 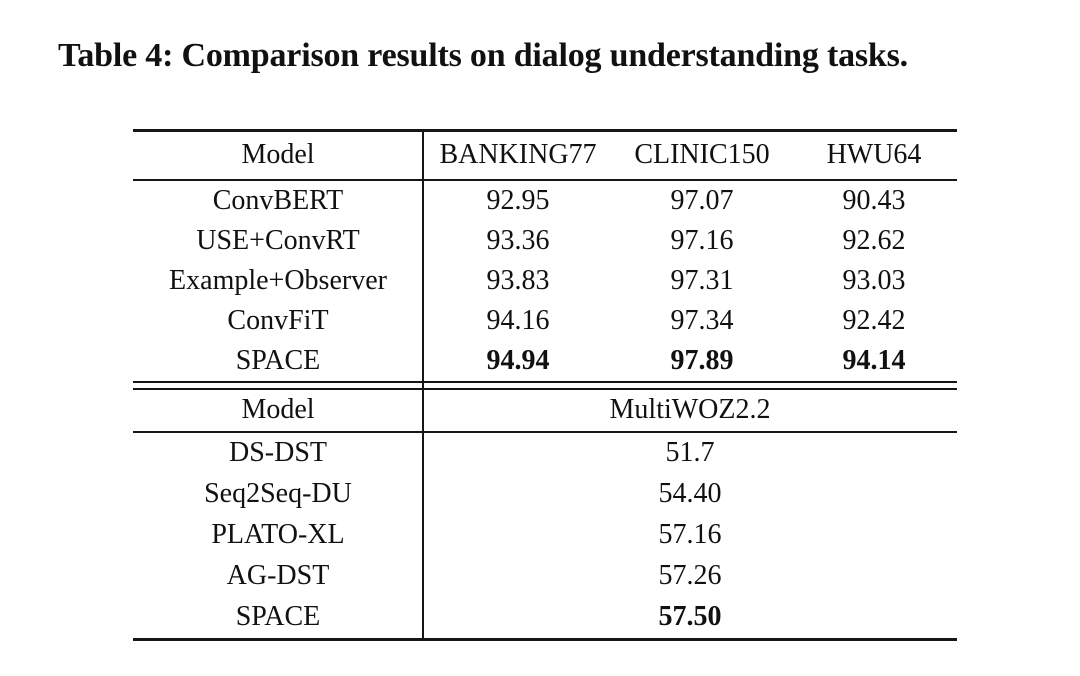 I want to click on score-cell: 57.16, so click(x=690, y=535).